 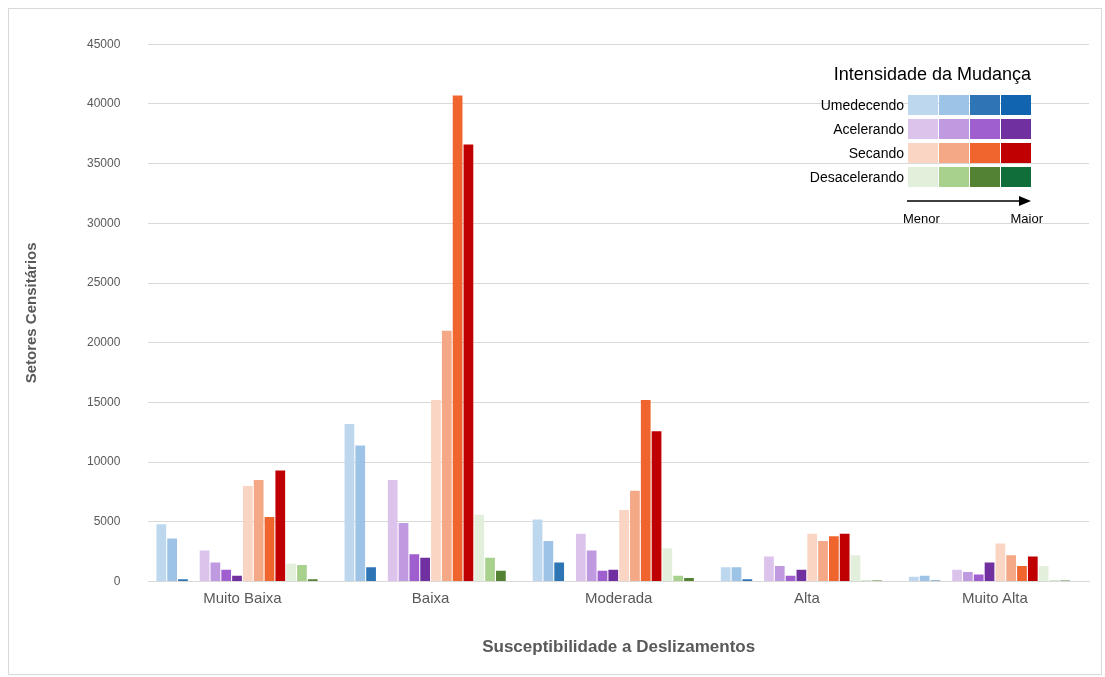 I want to click on y-tick-label: 40000, so click(x=103, y=103).